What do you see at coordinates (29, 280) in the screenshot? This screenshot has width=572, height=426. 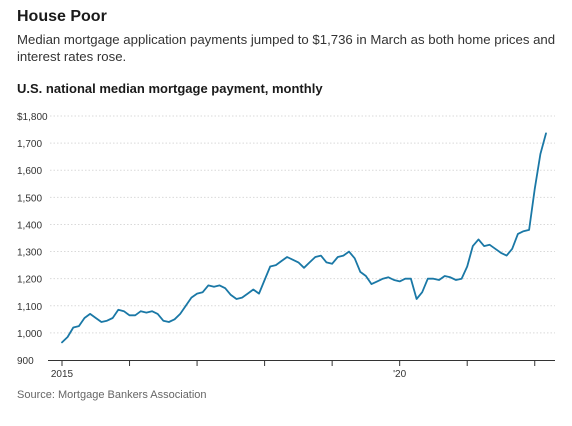 I see `y-tick-label: 1,200` at bounding box center [29, 280].